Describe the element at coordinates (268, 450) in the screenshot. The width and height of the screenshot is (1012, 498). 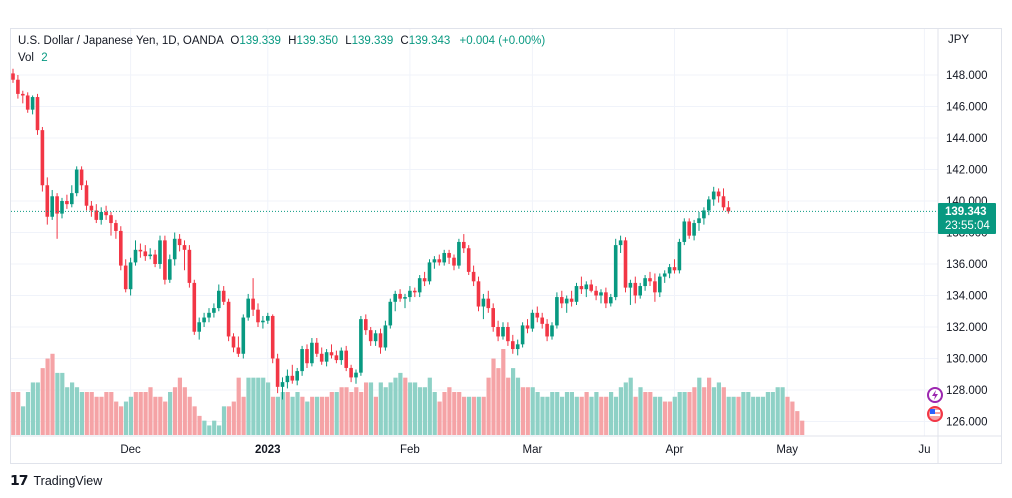
I see `time-tick-label: 2023` at that location.